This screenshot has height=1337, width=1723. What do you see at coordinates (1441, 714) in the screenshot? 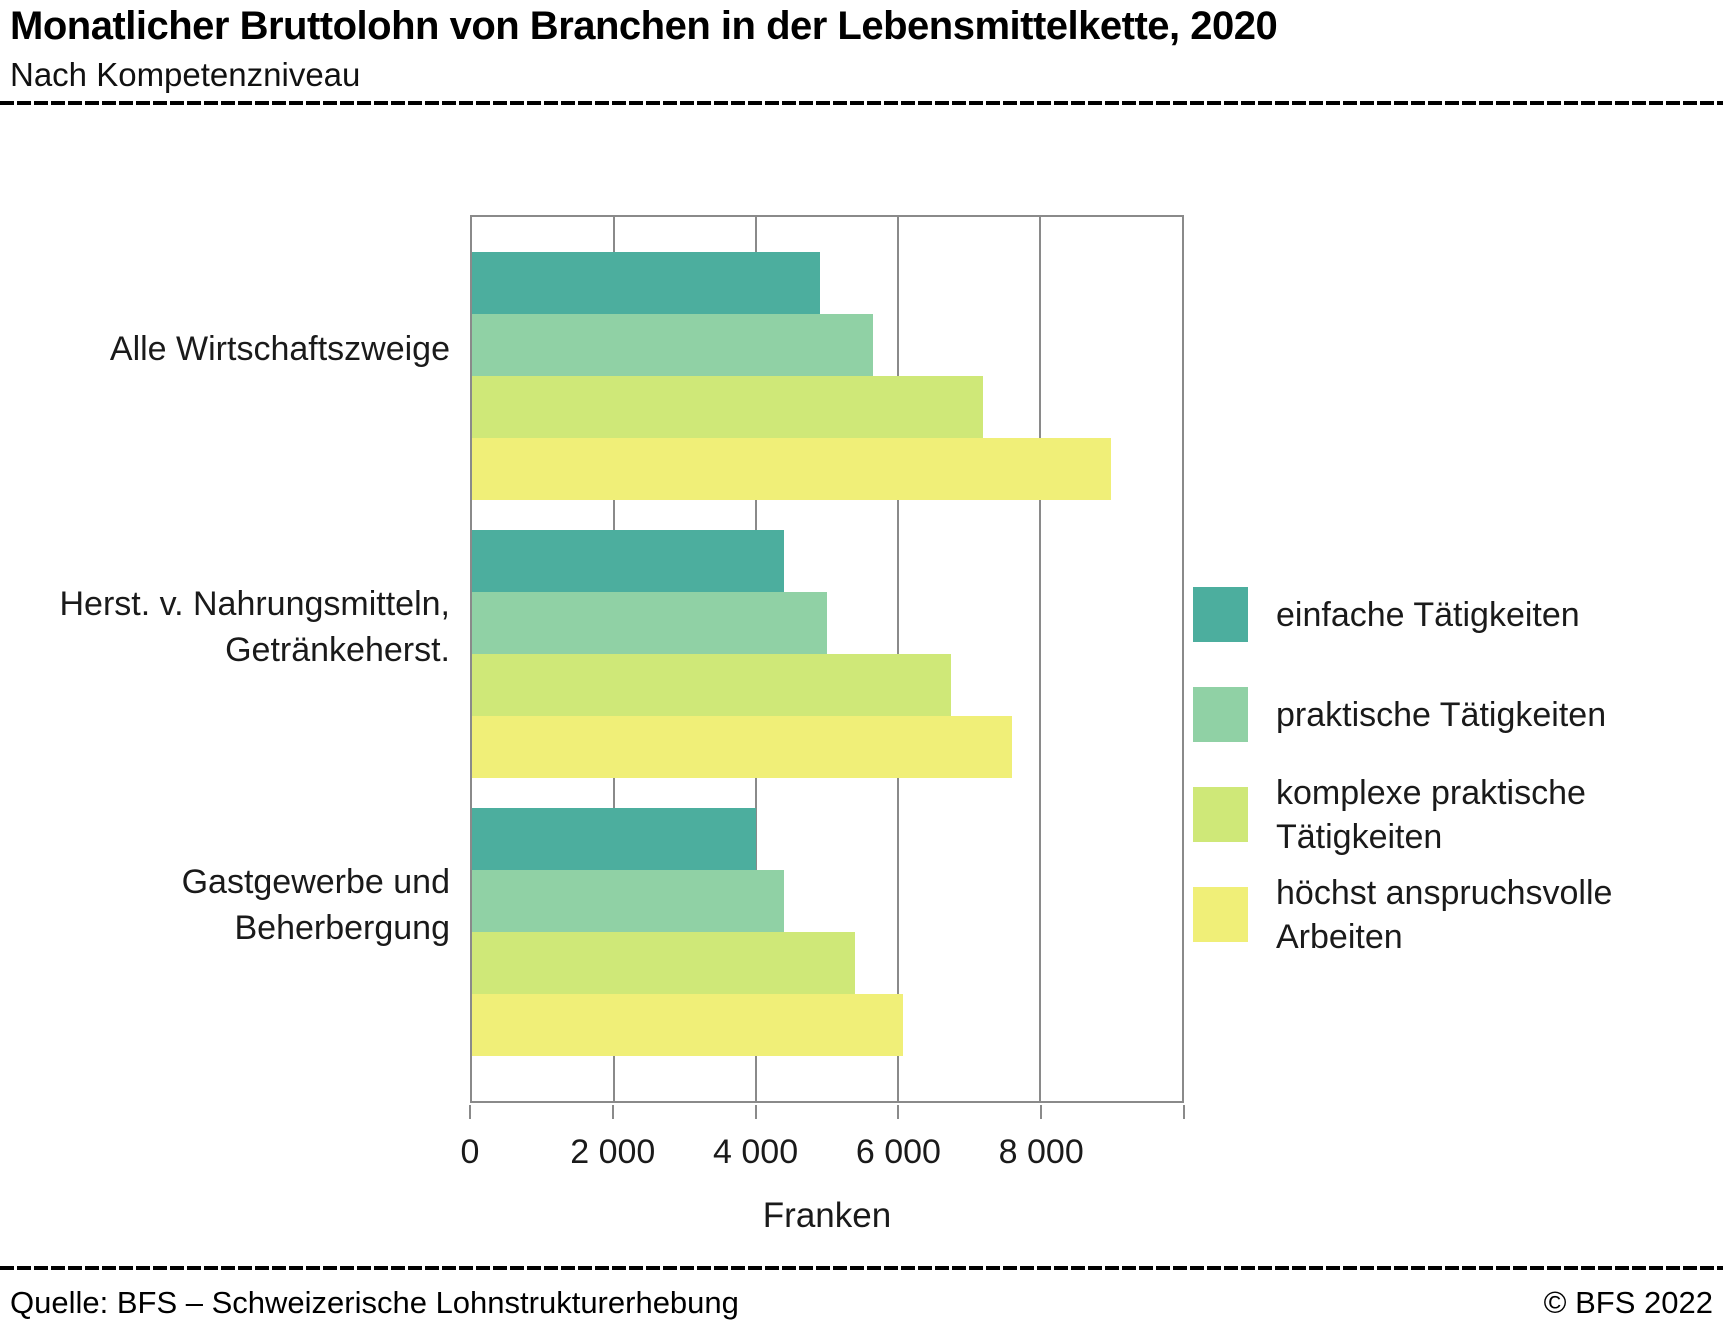
I see `legend-label-2: praktische Tätigkeiten` at bounding box center [1441, 714].